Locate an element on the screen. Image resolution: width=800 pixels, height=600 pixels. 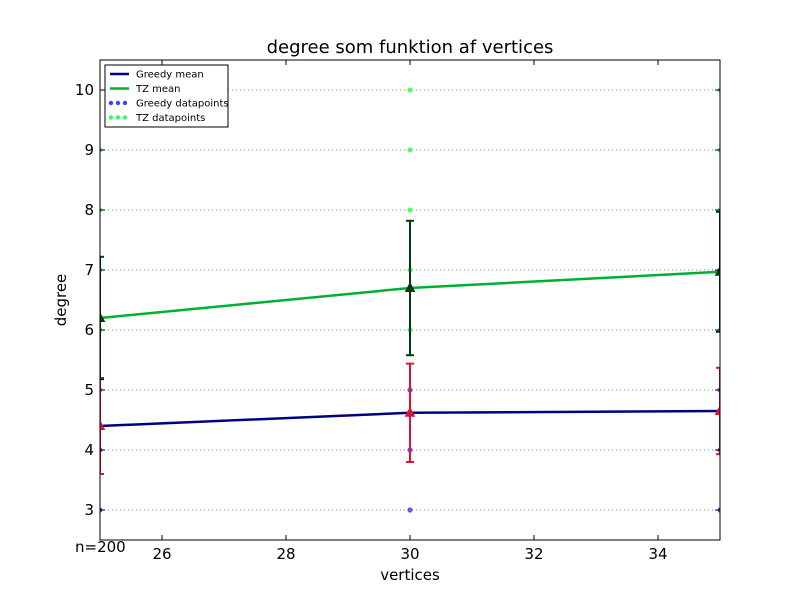
x-tick-label: 30 is located at coordinates (409, 554).